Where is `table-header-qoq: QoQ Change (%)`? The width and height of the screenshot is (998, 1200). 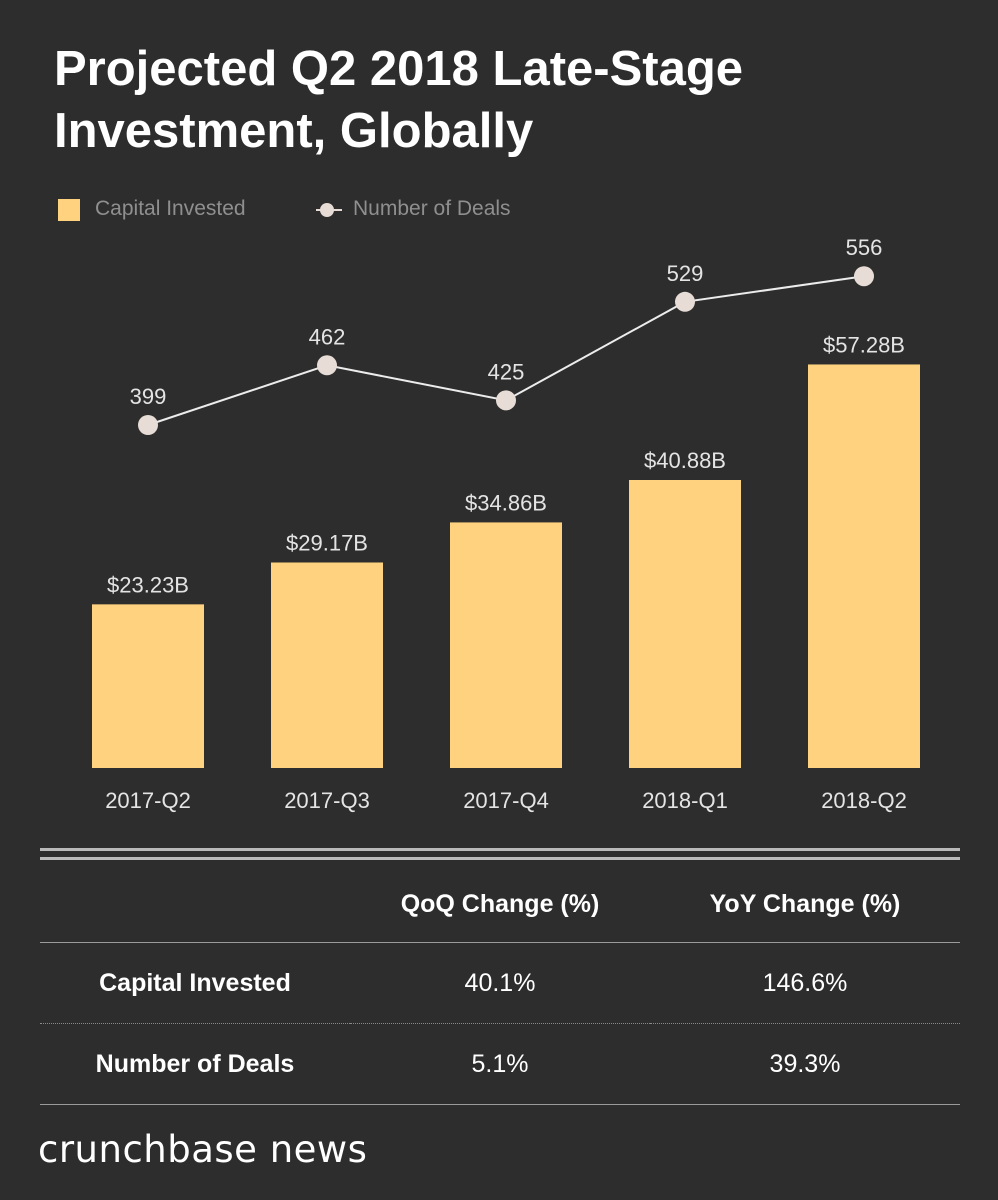
table-header-qoq: QoQ Change (%) is located at coordinates (500, 904).